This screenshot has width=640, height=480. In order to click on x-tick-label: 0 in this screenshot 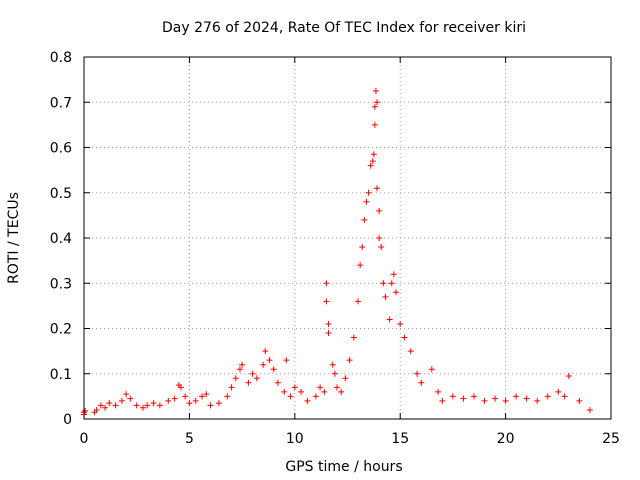, I will do `click(84, 439)`.